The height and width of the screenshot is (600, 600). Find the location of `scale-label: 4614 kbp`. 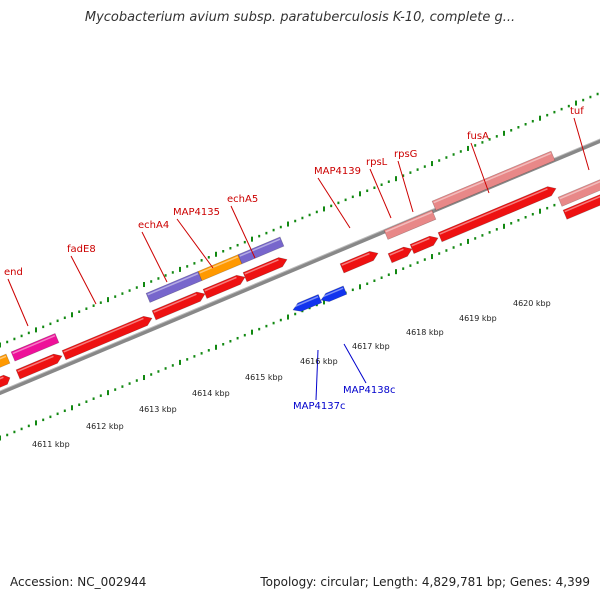

scale-label: 4614 kbp is located at coordinates (211, 393).